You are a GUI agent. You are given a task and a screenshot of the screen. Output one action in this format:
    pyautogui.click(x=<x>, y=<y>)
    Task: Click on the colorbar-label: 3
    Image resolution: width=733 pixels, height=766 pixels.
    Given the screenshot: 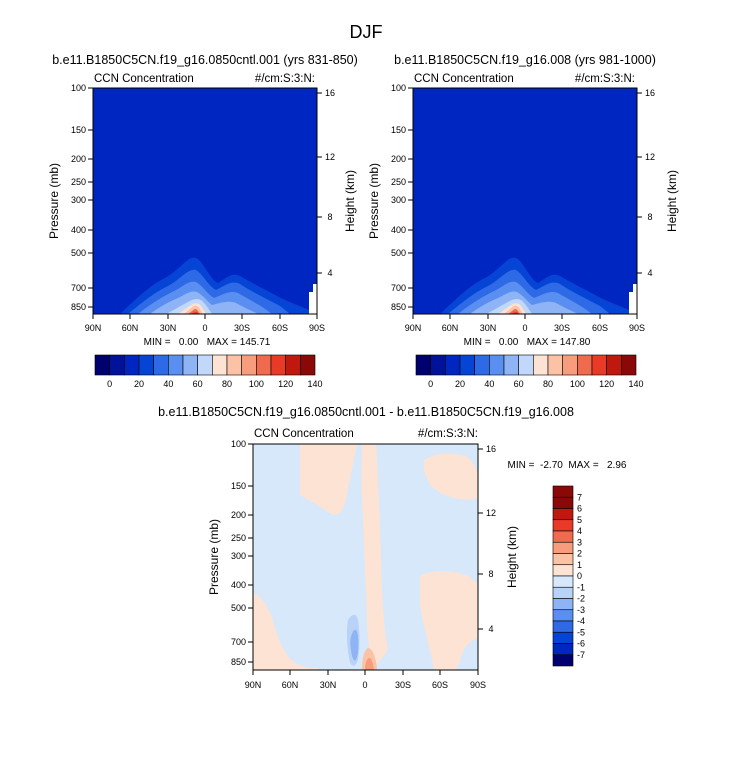 What is the action you would take?
    pyautogui.click(x=579, y=542)
    